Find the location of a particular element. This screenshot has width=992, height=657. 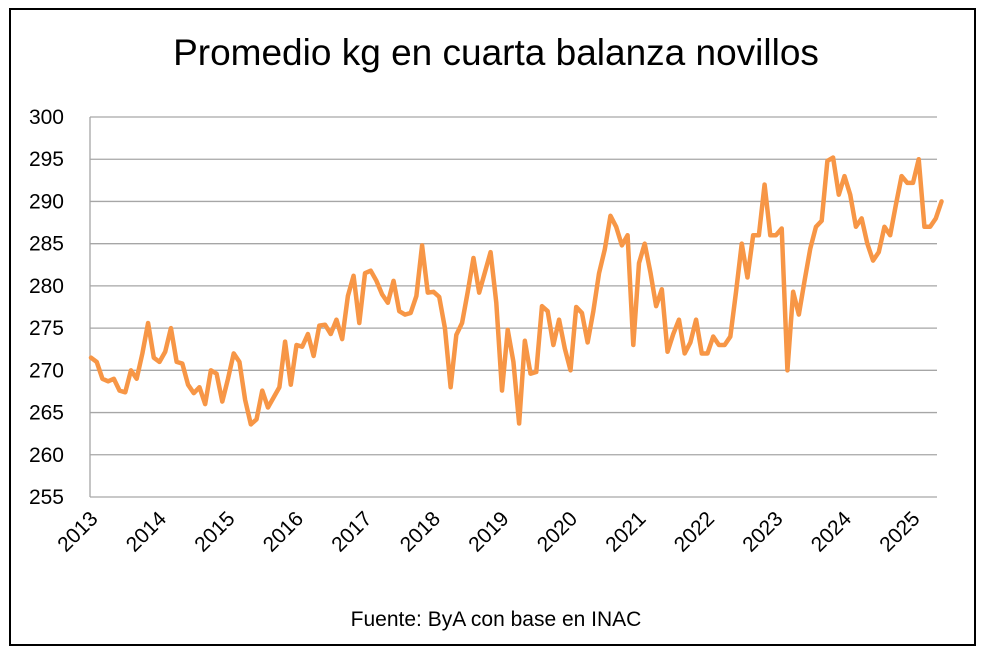

y-axis-ticks: 255 260 265 270 275 280 285 290 295 300 is located at coordinates (46, 307).